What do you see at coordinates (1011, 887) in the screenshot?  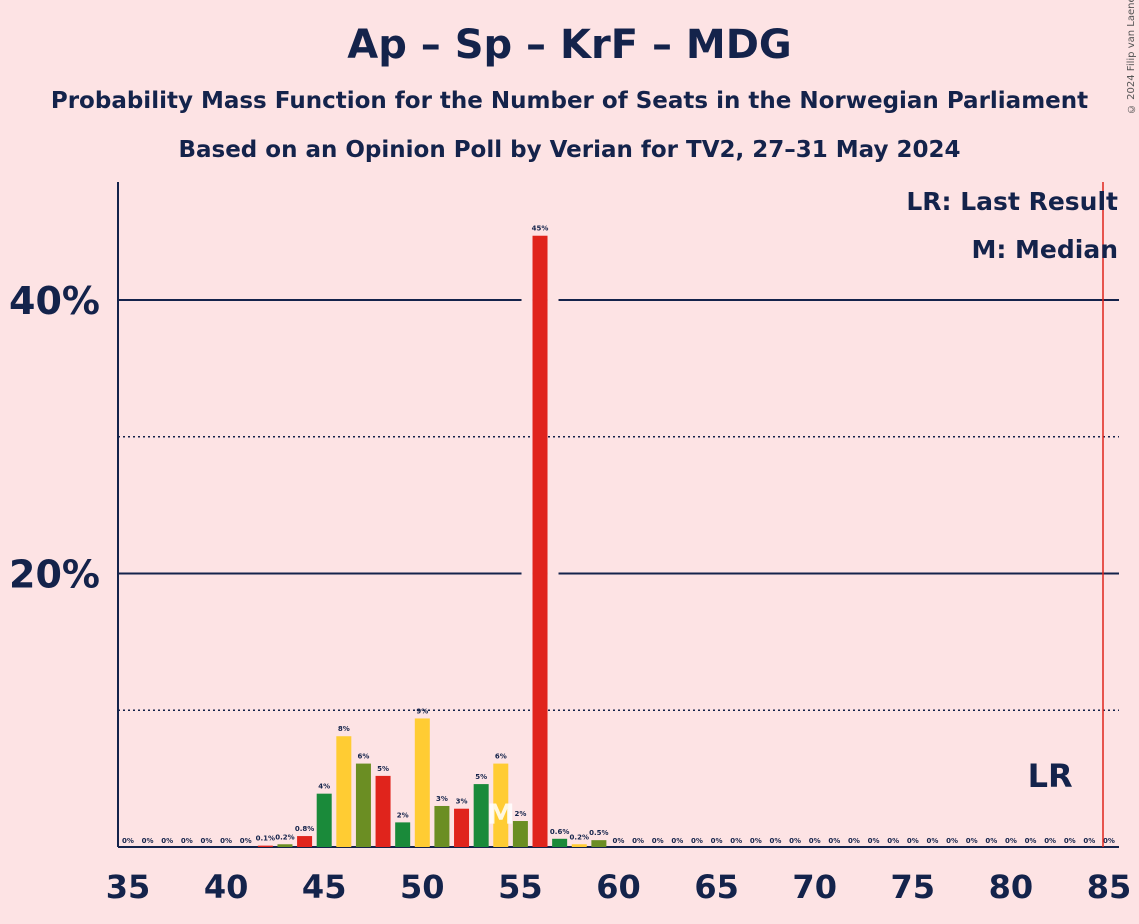 I see `x-tick-label: 80` at bounding box center [1011, 887].